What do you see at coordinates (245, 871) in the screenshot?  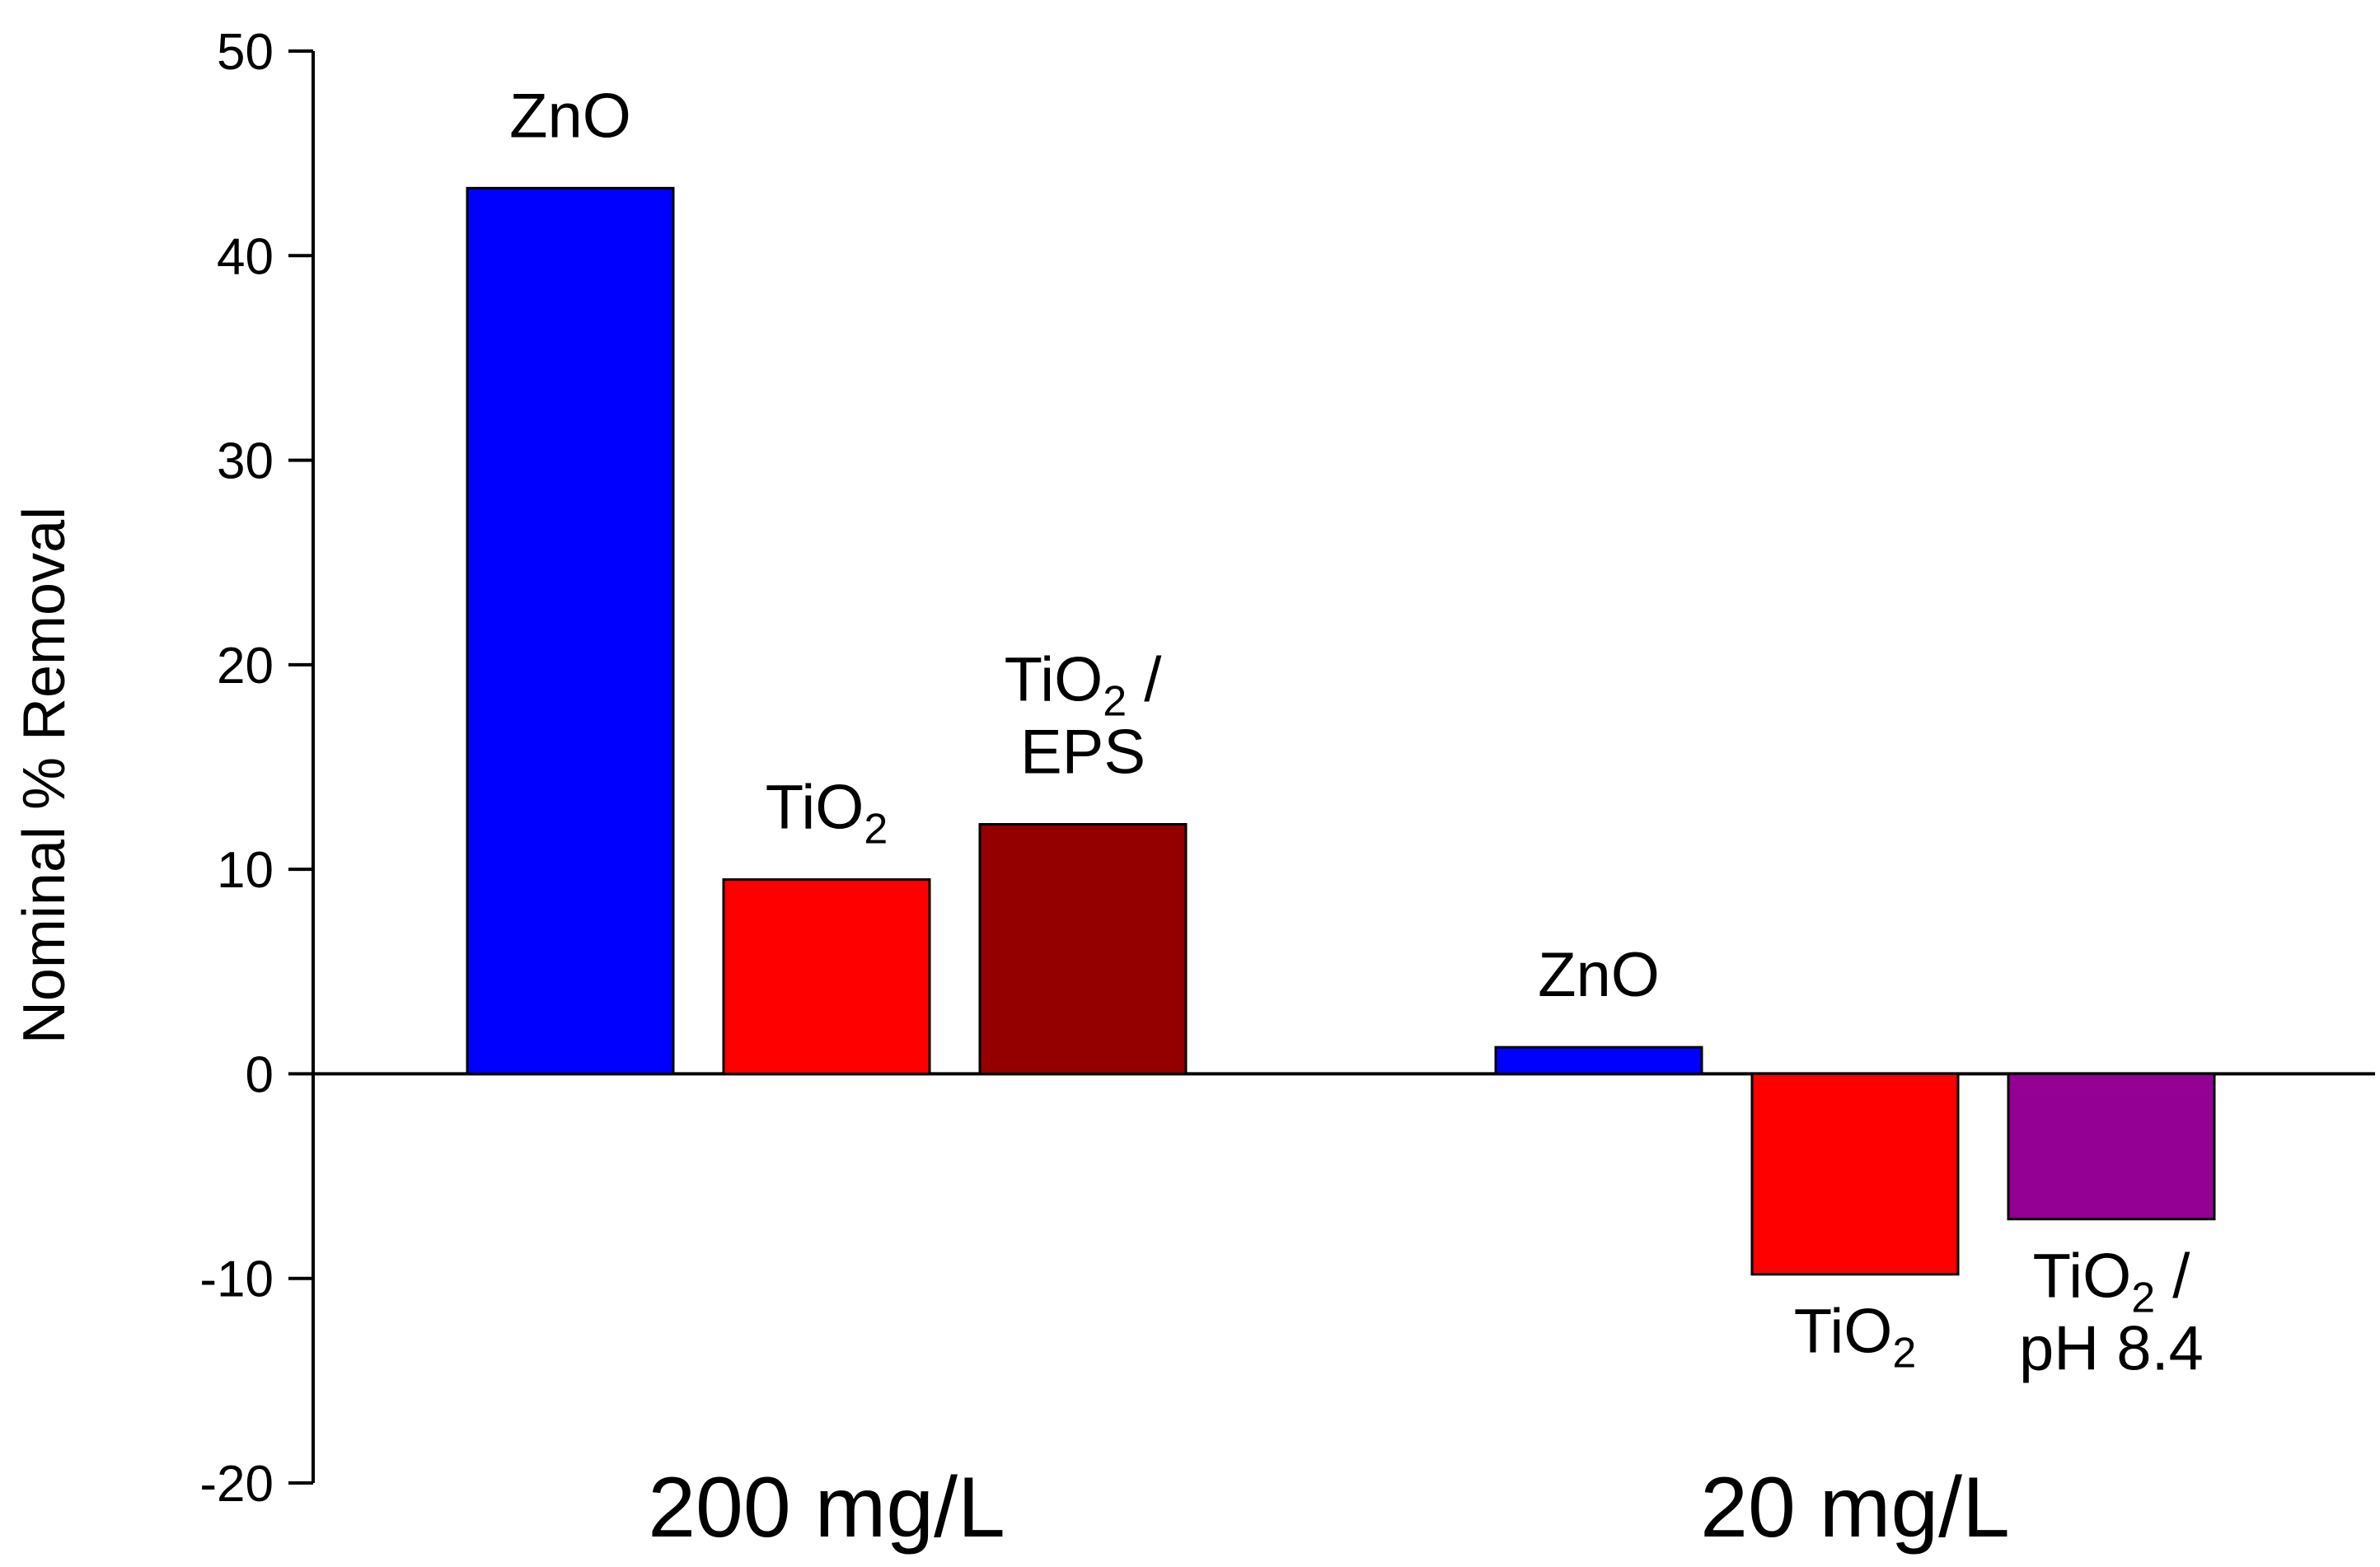 I see `y-tick-label: 10` at bounding box center [245, 871].